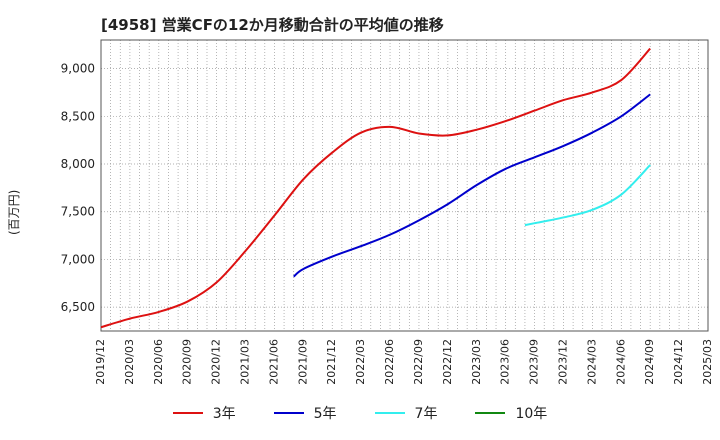 The height and width of the screenshot is (440, 720). Describe the element at coordinates (389, 362) in the screenshot. I see `x-tick-label: 2022/06` at that location.